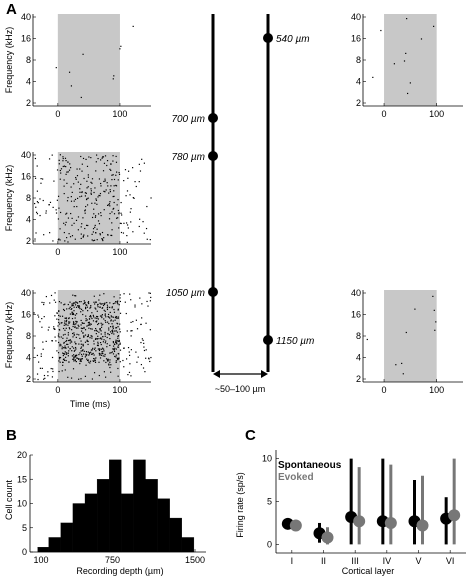 Image resolution: width=474 pixels, height=577 pixels. I want to click on firing-ylabel: Firing rate (sp/s), so click(240, 505).